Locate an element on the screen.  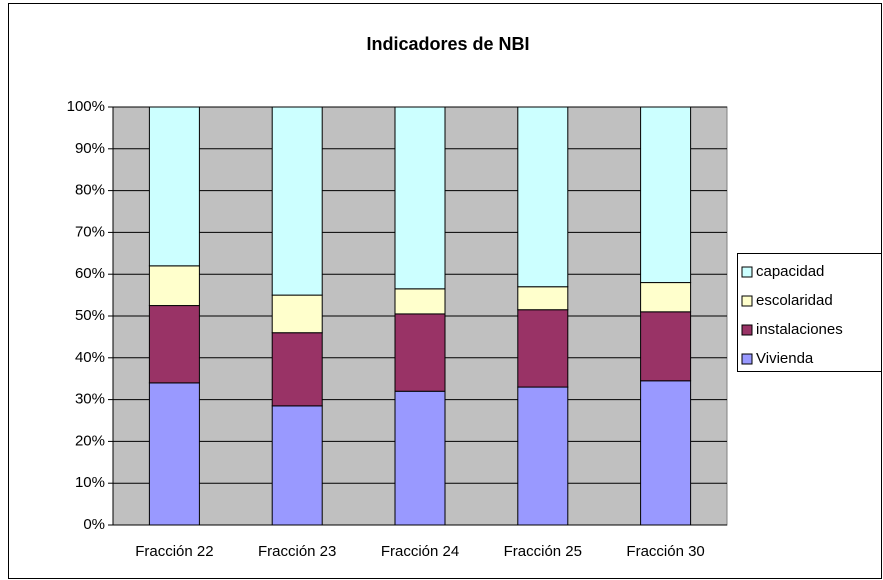
legend is located at coordinates (809, 312).